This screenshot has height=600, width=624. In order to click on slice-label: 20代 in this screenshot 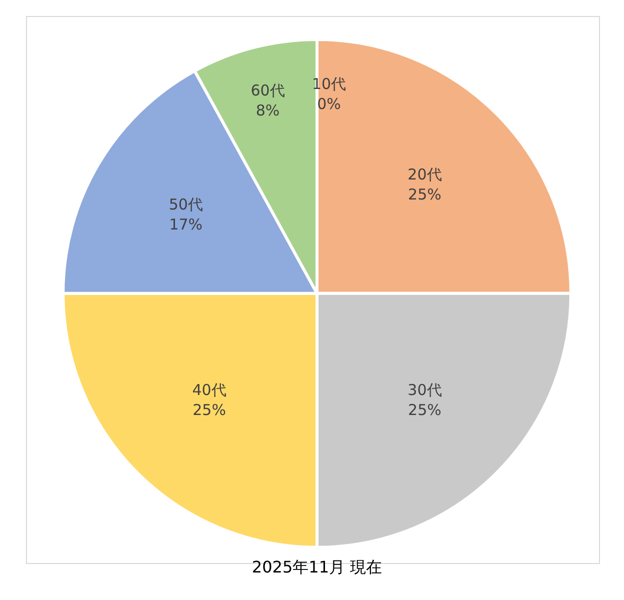, I will do `click(425, 175)`.